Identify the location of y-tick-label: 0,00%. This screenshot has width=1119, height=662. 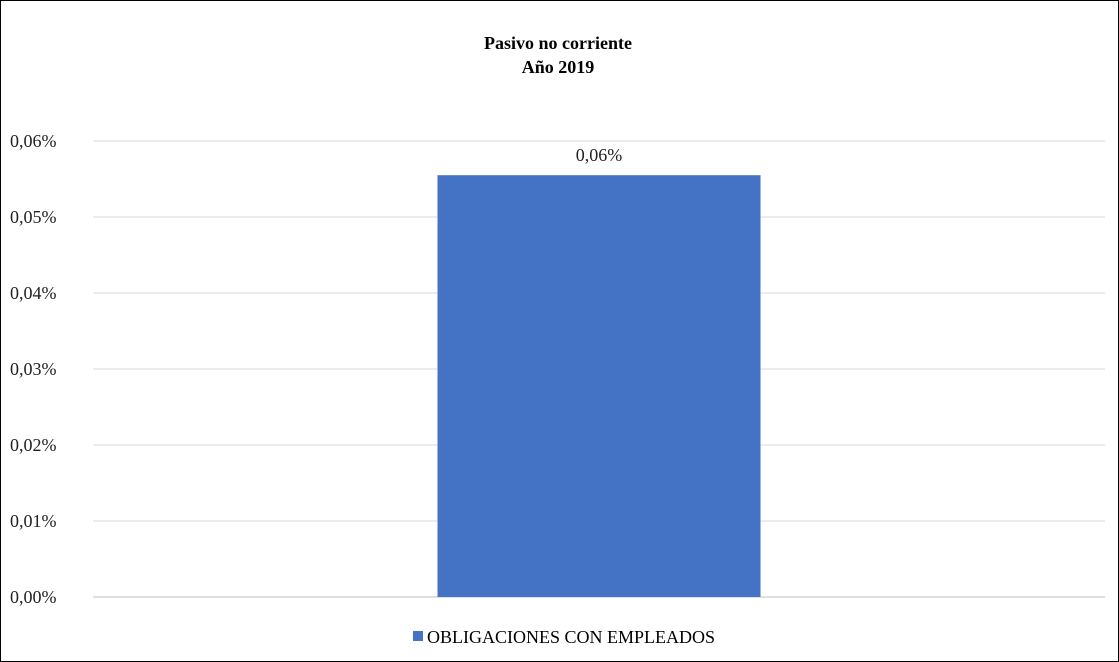
(33, 597).